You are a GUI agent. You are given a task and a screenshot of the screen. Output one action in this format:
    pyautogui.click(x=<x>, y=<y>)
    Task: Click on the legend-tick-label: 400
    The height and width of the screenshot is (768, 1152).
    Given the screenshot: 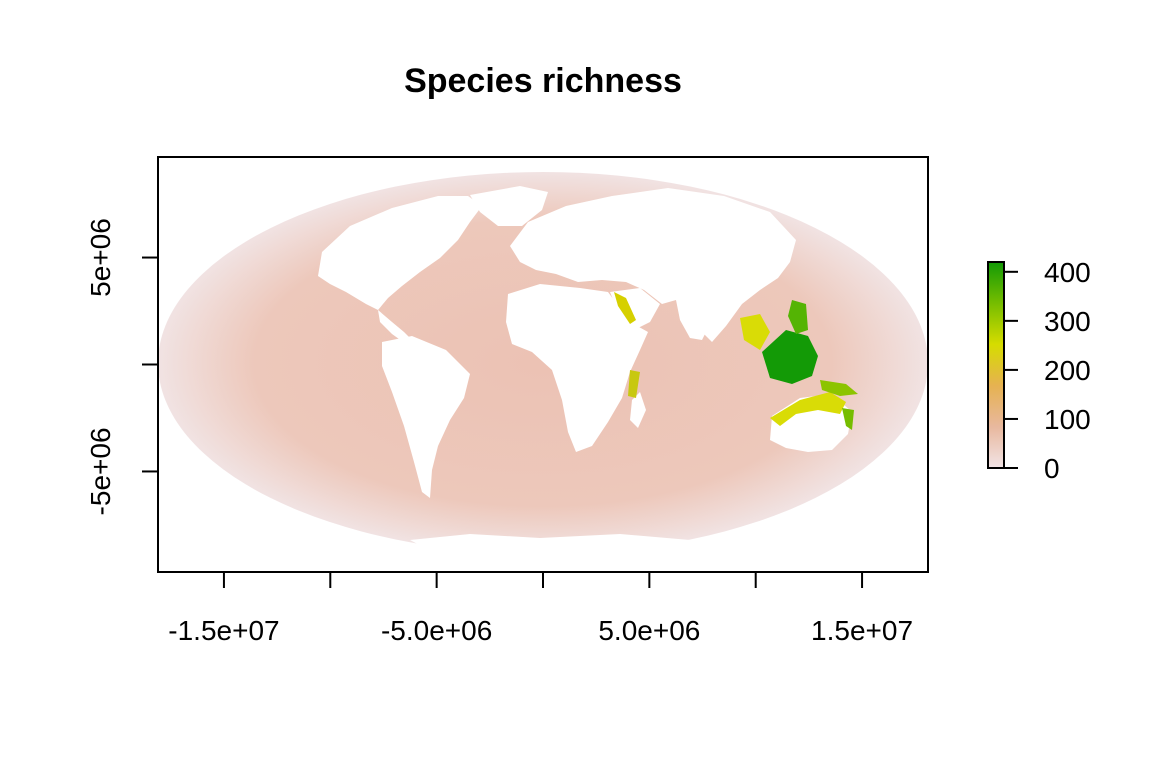 What is the action you would take?
    pyautogui.click(x=1067, y=272)
    